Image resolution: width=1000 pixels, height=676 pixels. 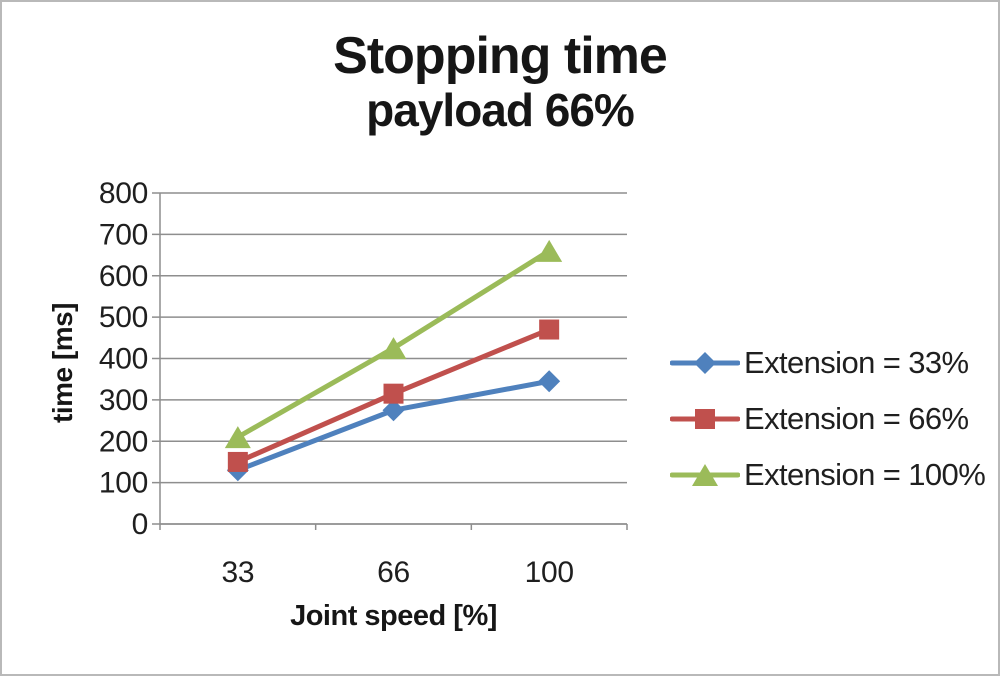 I want to click on y-tick-label: 200, so click(x=123, y=441).